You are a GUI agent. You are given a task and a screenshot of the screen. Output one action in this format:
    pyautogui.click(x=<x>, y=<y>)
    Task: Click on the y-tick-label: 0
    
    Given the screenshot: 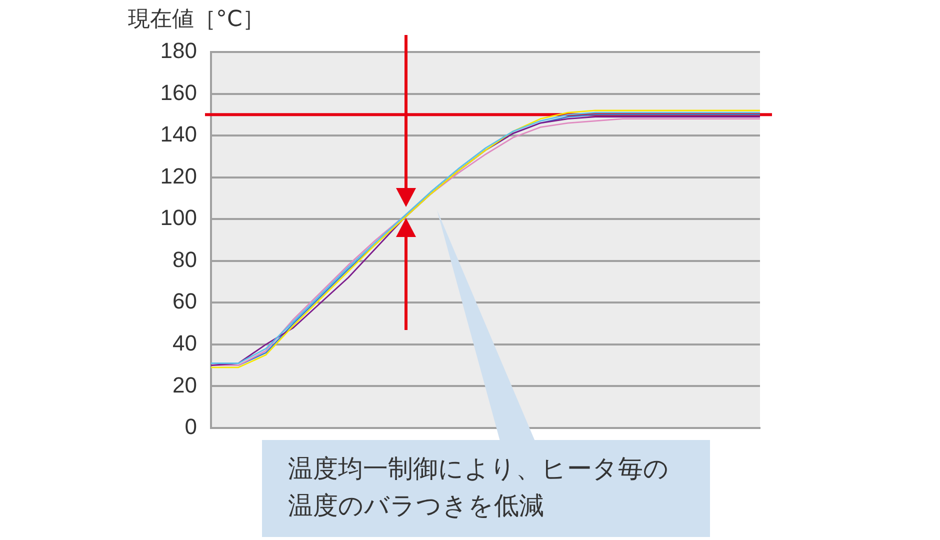 What is the action you would take?
    pyautogui.click(x=190, y=427)
    